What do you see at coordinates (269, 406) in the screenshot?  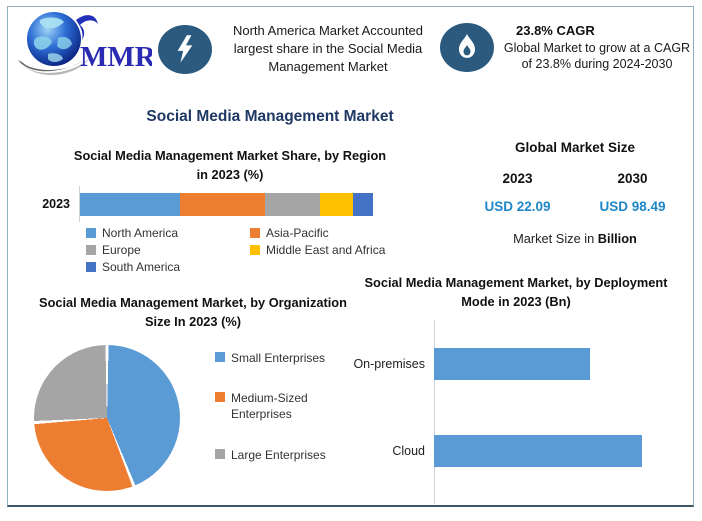 I see `legend-label-medium-sized-enterprises: Medium-Sized Enterprises` at bounding box center [269, 406].